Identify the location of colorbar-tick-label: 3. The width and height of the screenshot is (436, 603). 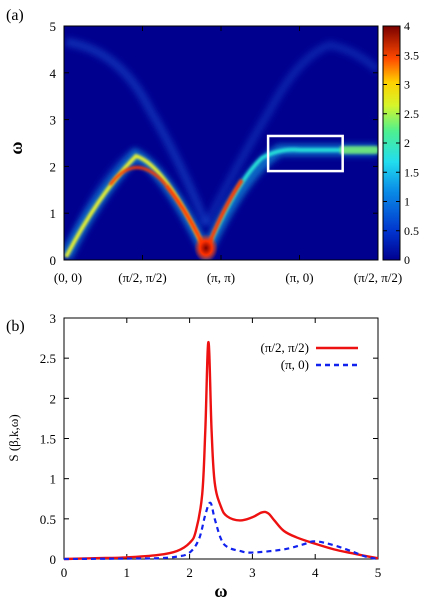
(407, 85).